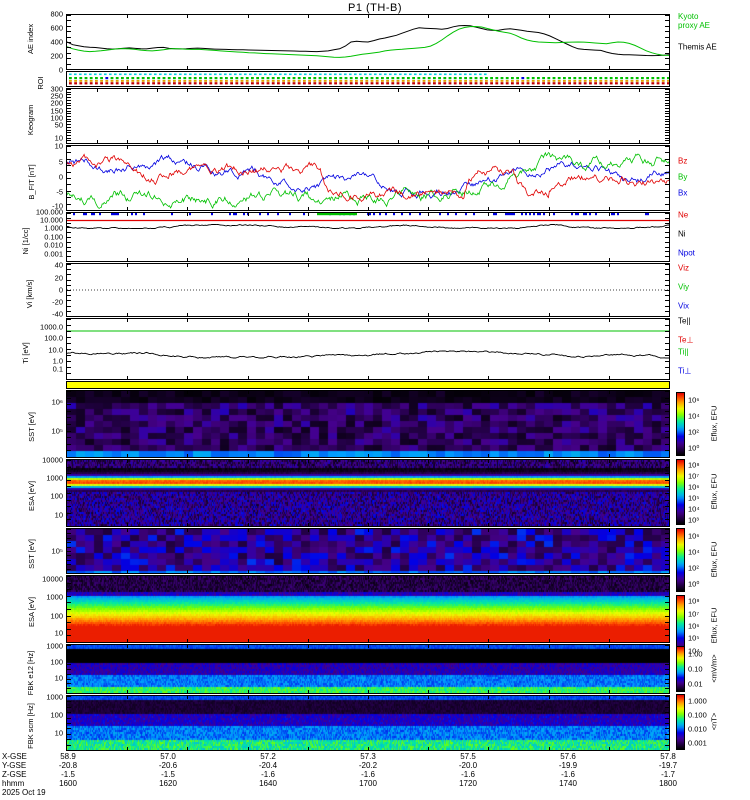 The image size is (750, 800). What do you see at coordinates (268, 774) in the screenshot?
I see `axis-value-z-gse: -1.6` at bounding box center [268, 774].